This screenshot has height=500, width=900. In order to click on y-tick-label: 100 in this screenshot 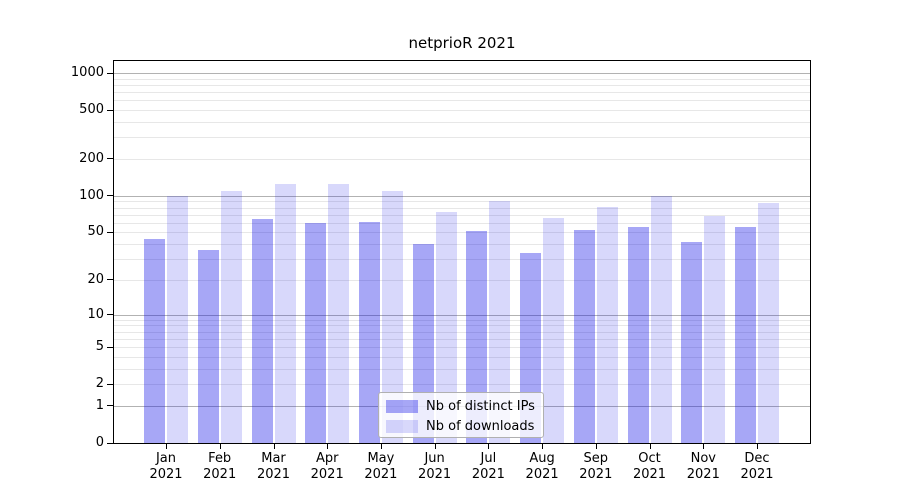, I will do `click(91, 195)`.